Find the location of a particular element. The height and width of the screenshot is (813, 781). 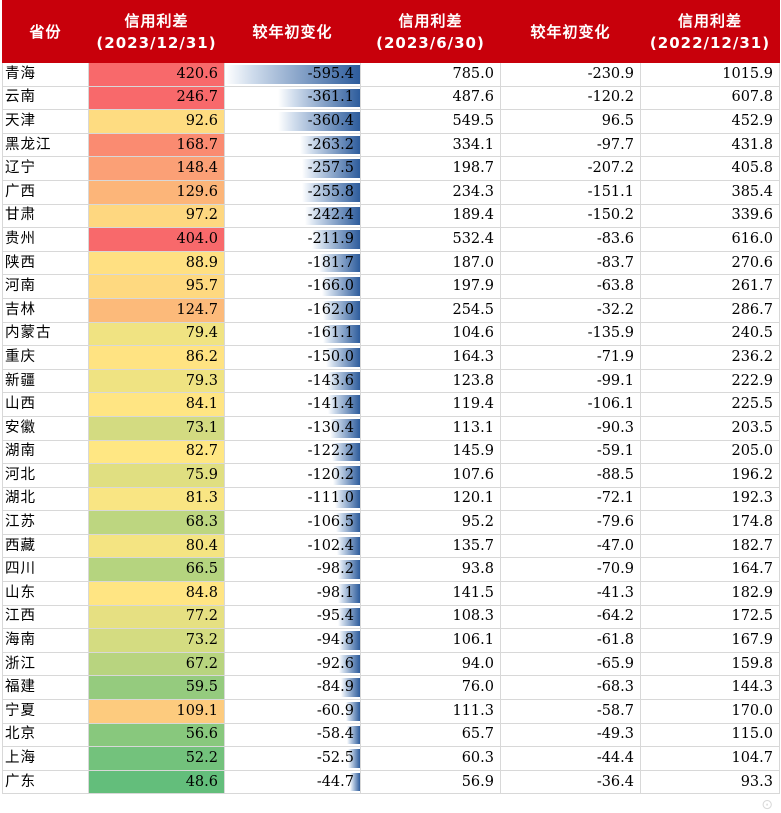

spread-2022-12-cell: 170.0 is located at coordinates (710, 711).